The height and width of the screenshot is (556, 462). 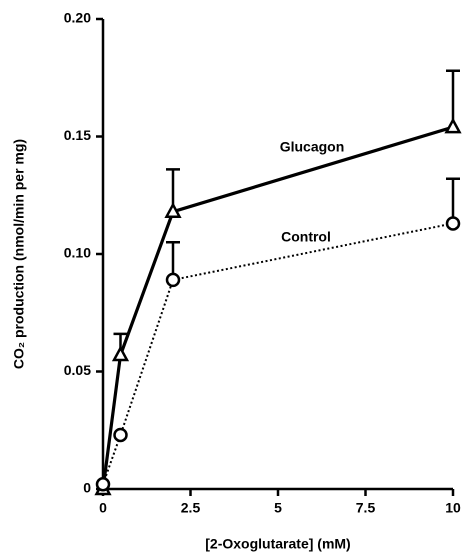 What do you see at coordinates (191, 508) in the screenshot?
I see `x-tick-label: 2.5` at bounding box center [191, 508].